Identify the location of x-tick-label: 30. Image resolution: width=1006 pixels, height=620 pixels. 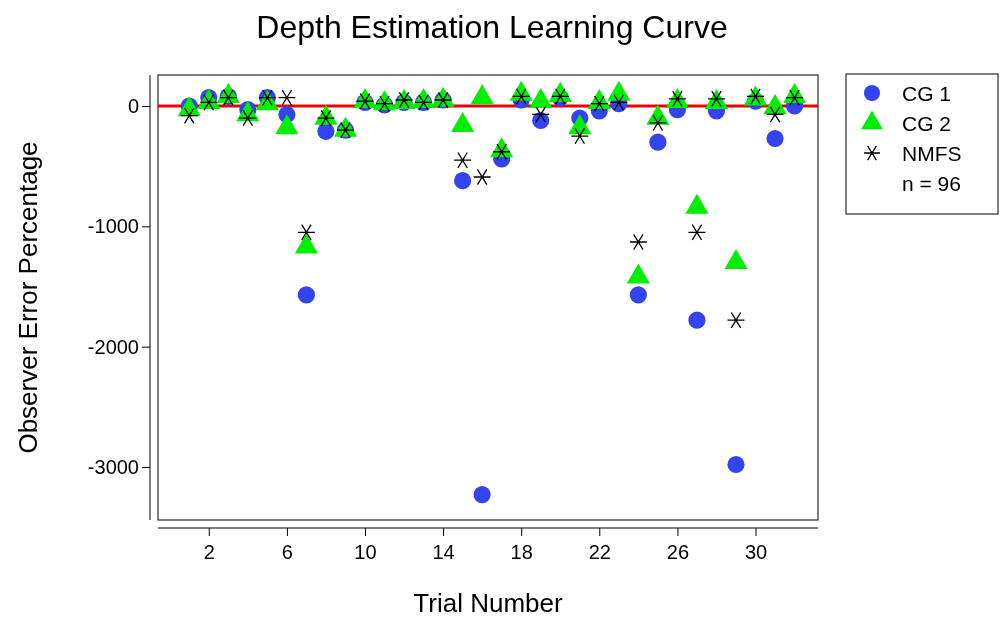
(756, 552).